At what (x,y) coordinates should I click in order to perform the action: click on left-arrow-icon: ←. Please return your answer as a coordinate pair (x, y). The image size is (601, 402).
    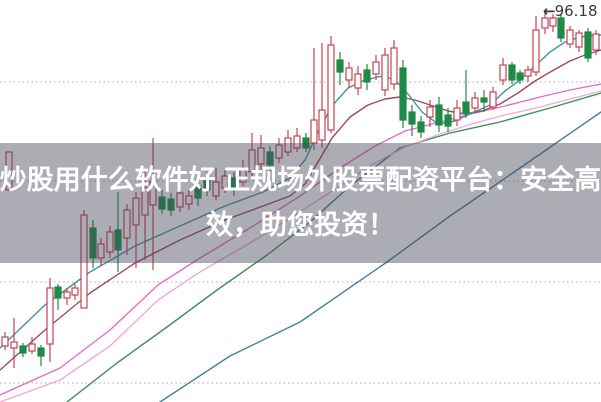
    Looking at the image, I should click on (549, 11).